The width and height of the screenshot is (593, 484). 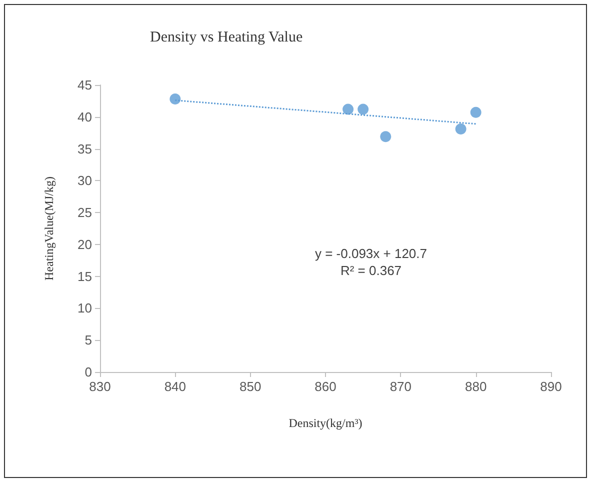 I want to click on x-tick-label: 880, so click(x=475, y=386).